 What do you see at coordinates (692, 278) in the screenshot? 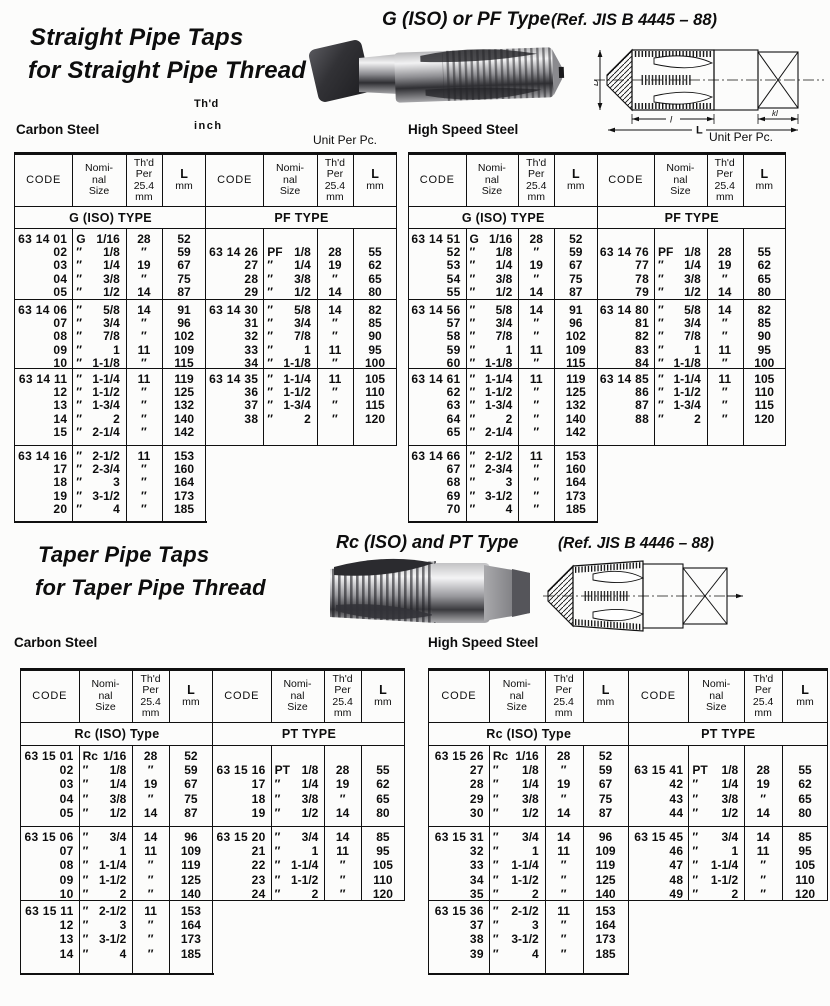
I see `size-value: 3/8` at bounding box center [692, 278].